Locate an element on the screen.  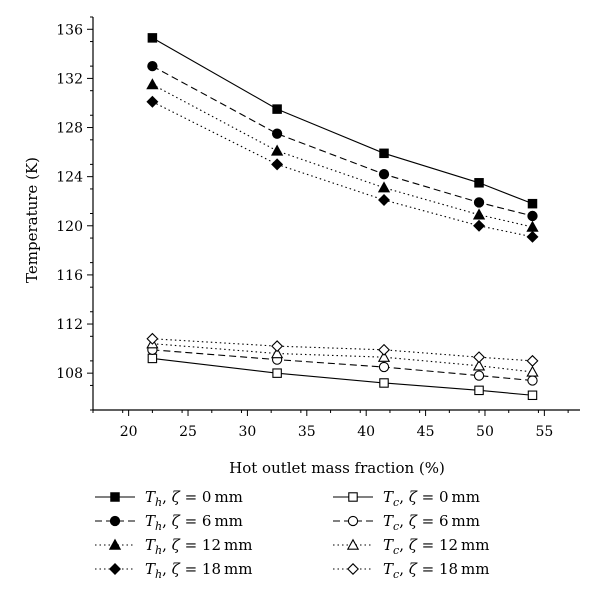
legend-label-th18: Th, ζ = 18 mm is located at coordinates (198, 570).